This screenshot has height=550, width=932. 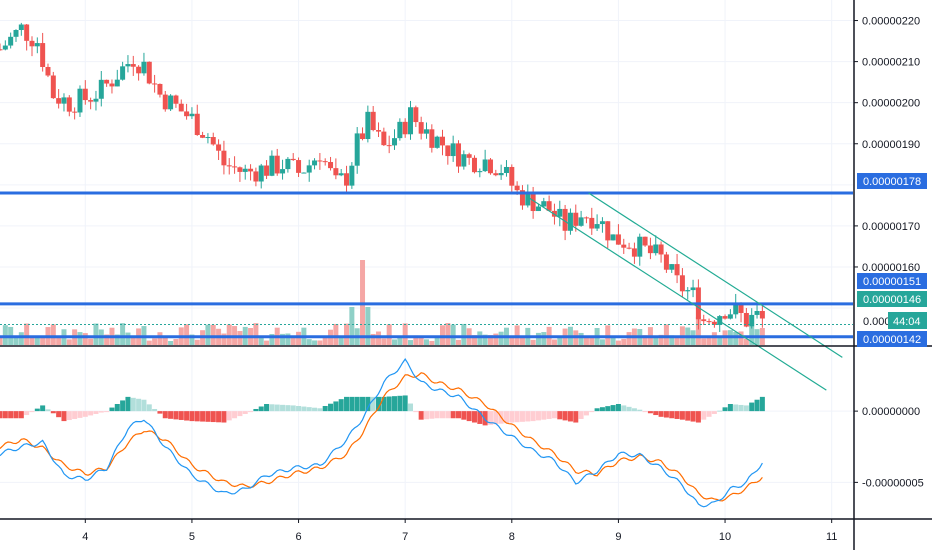 I want to click on price-tag, so click(x=892, y=339).